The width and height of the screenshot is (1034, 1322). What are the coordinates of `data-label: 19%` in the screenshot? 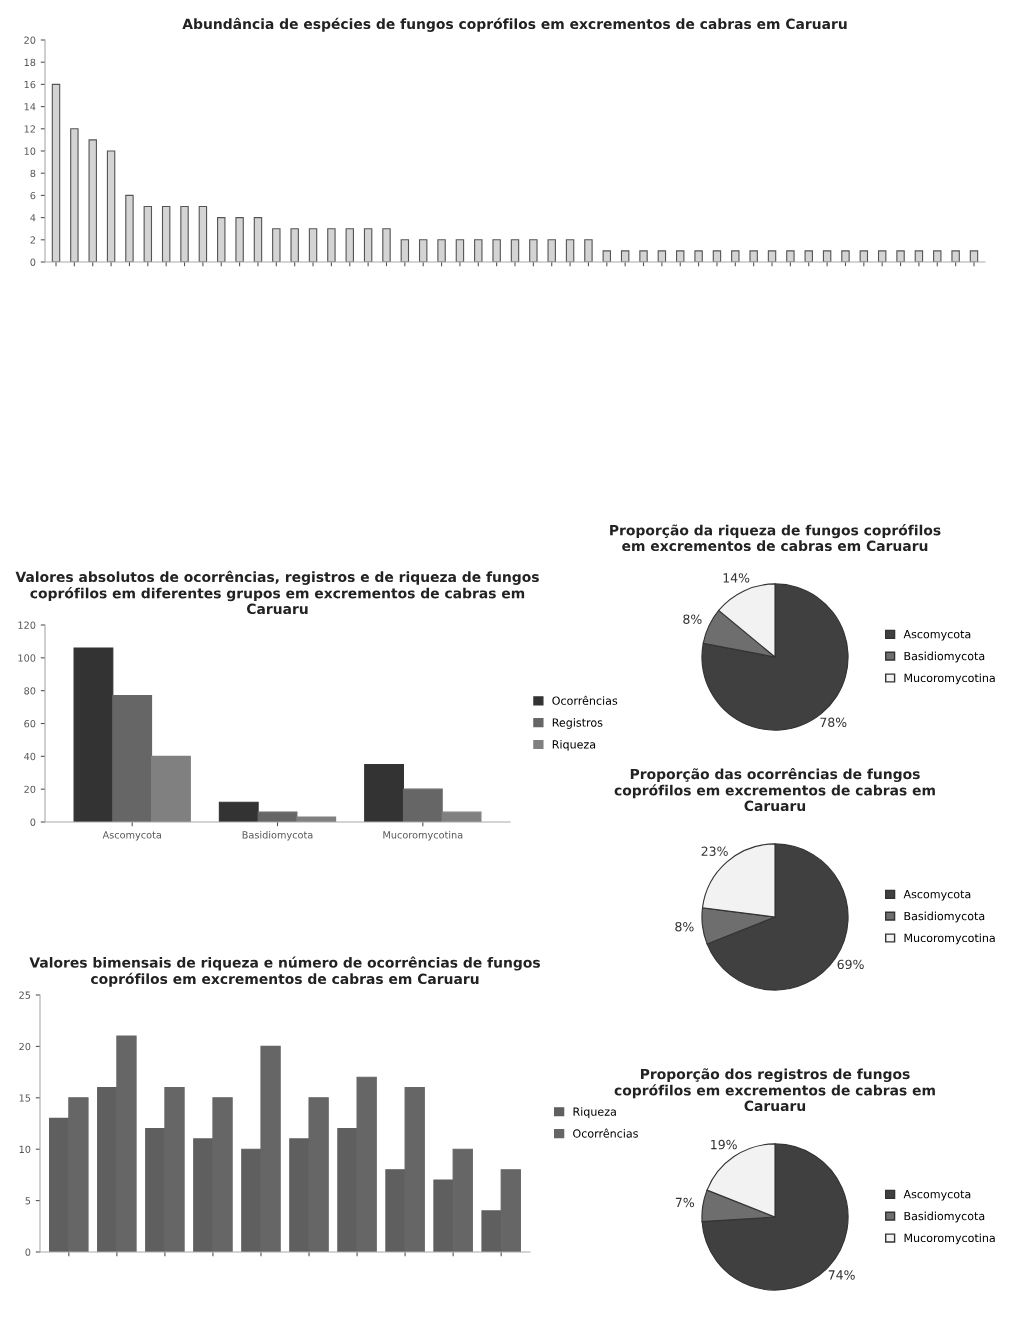 It's located at (724, 1144).